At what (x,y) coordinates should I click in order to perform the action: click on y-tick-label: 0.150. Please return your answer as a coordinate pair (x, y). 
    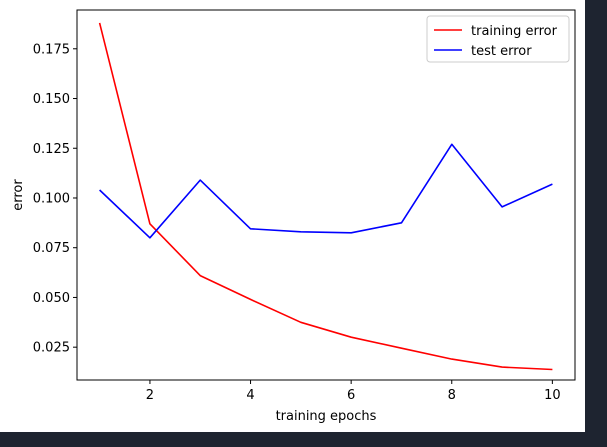
    Looking at the image, I should click on (51, 99).